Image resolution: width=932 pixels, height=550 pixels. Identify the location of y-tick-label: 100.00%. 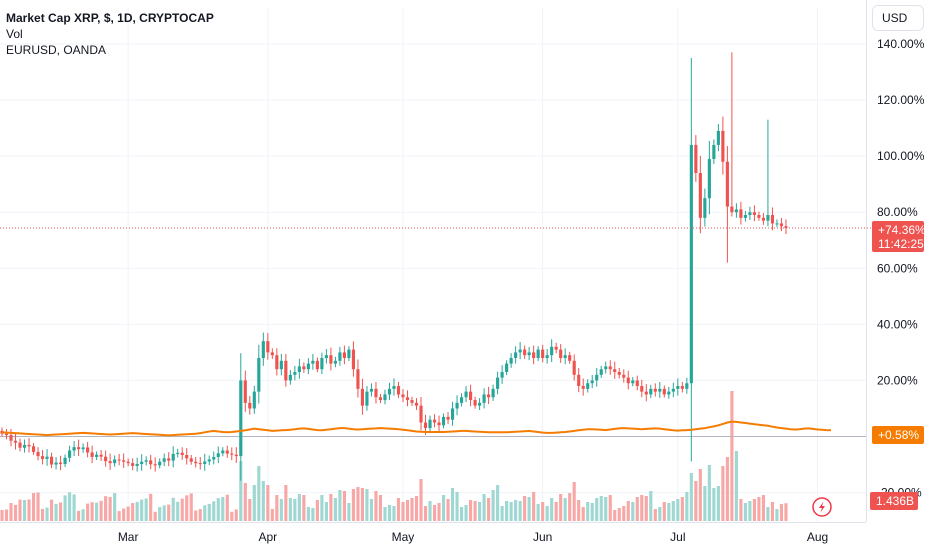
(901, 156).